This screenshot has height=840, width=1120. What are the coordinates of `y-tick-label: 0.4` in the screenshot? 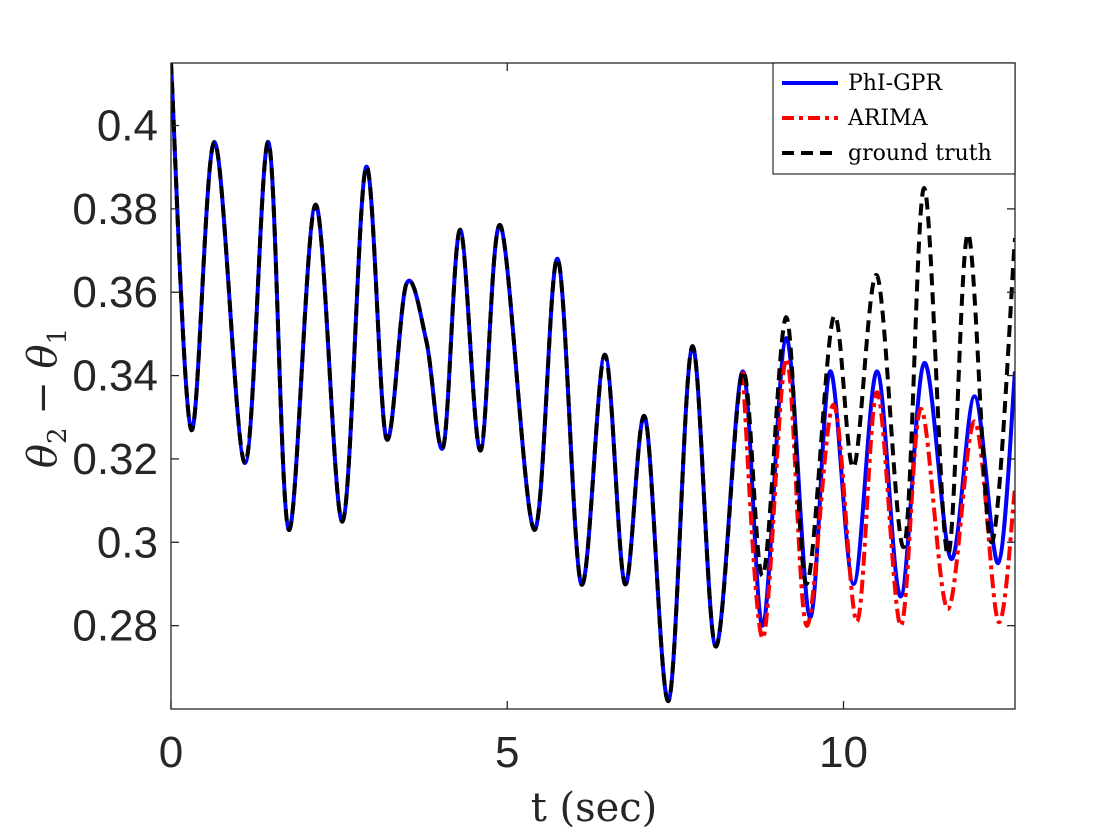 It's located at (127, 126).